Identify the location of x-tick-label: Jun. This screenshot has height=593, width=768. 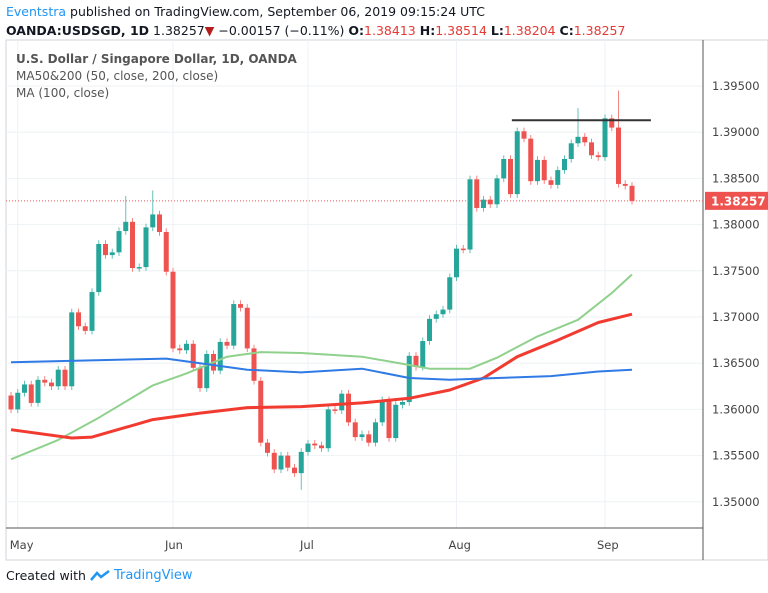
(173, 545).